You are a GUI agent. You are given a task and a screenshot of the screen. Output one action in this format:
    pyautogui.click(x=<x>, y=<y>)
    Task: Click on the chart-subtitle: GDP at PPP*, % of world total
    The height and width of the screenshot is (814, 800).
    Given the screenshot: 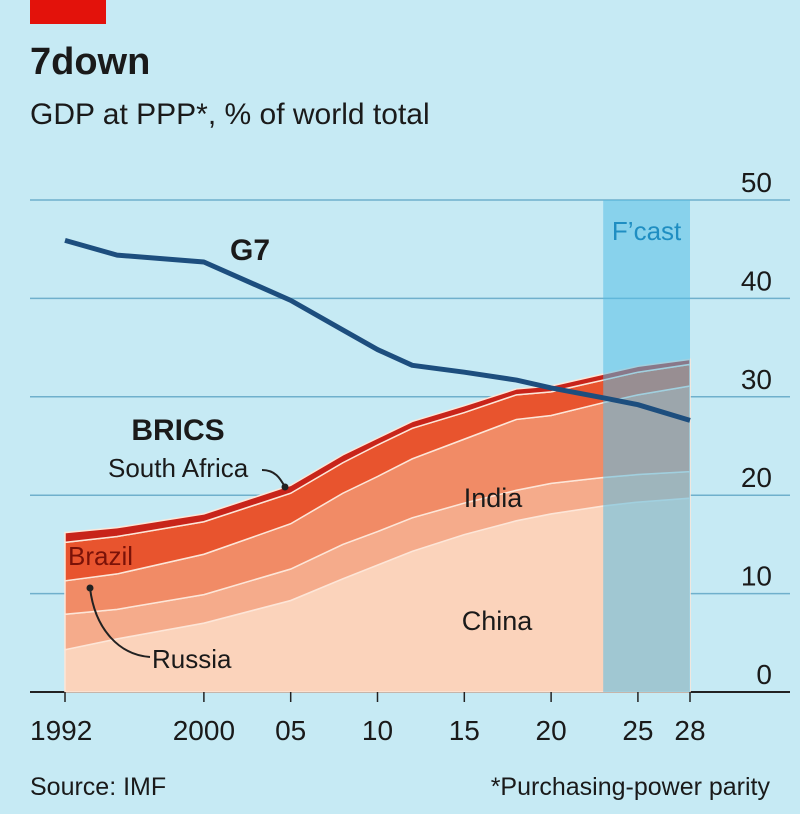 What is the action you would take?
    pyautogui.click(x=230, y=114)
    